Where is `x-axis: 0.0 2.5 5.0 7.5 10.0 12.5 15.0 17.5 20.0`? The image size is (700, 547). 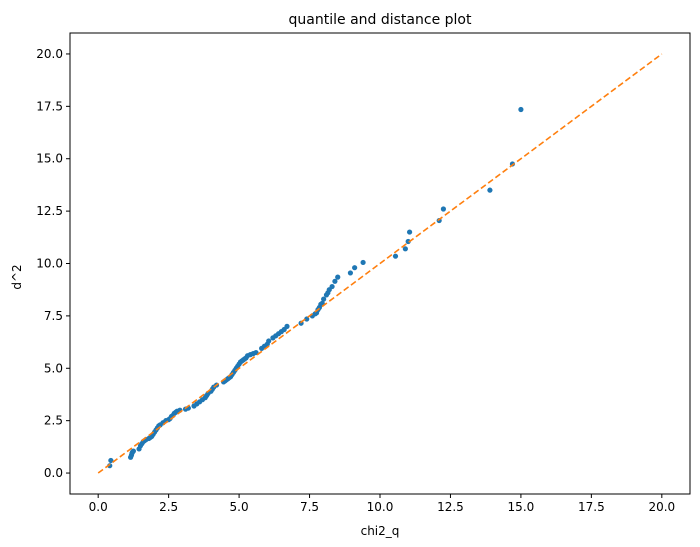 x-axis: 0.0 2.5 5.0 7.5 10.0 12.5 15.0 17.5 20.0 is located at coordinates (382, 504).